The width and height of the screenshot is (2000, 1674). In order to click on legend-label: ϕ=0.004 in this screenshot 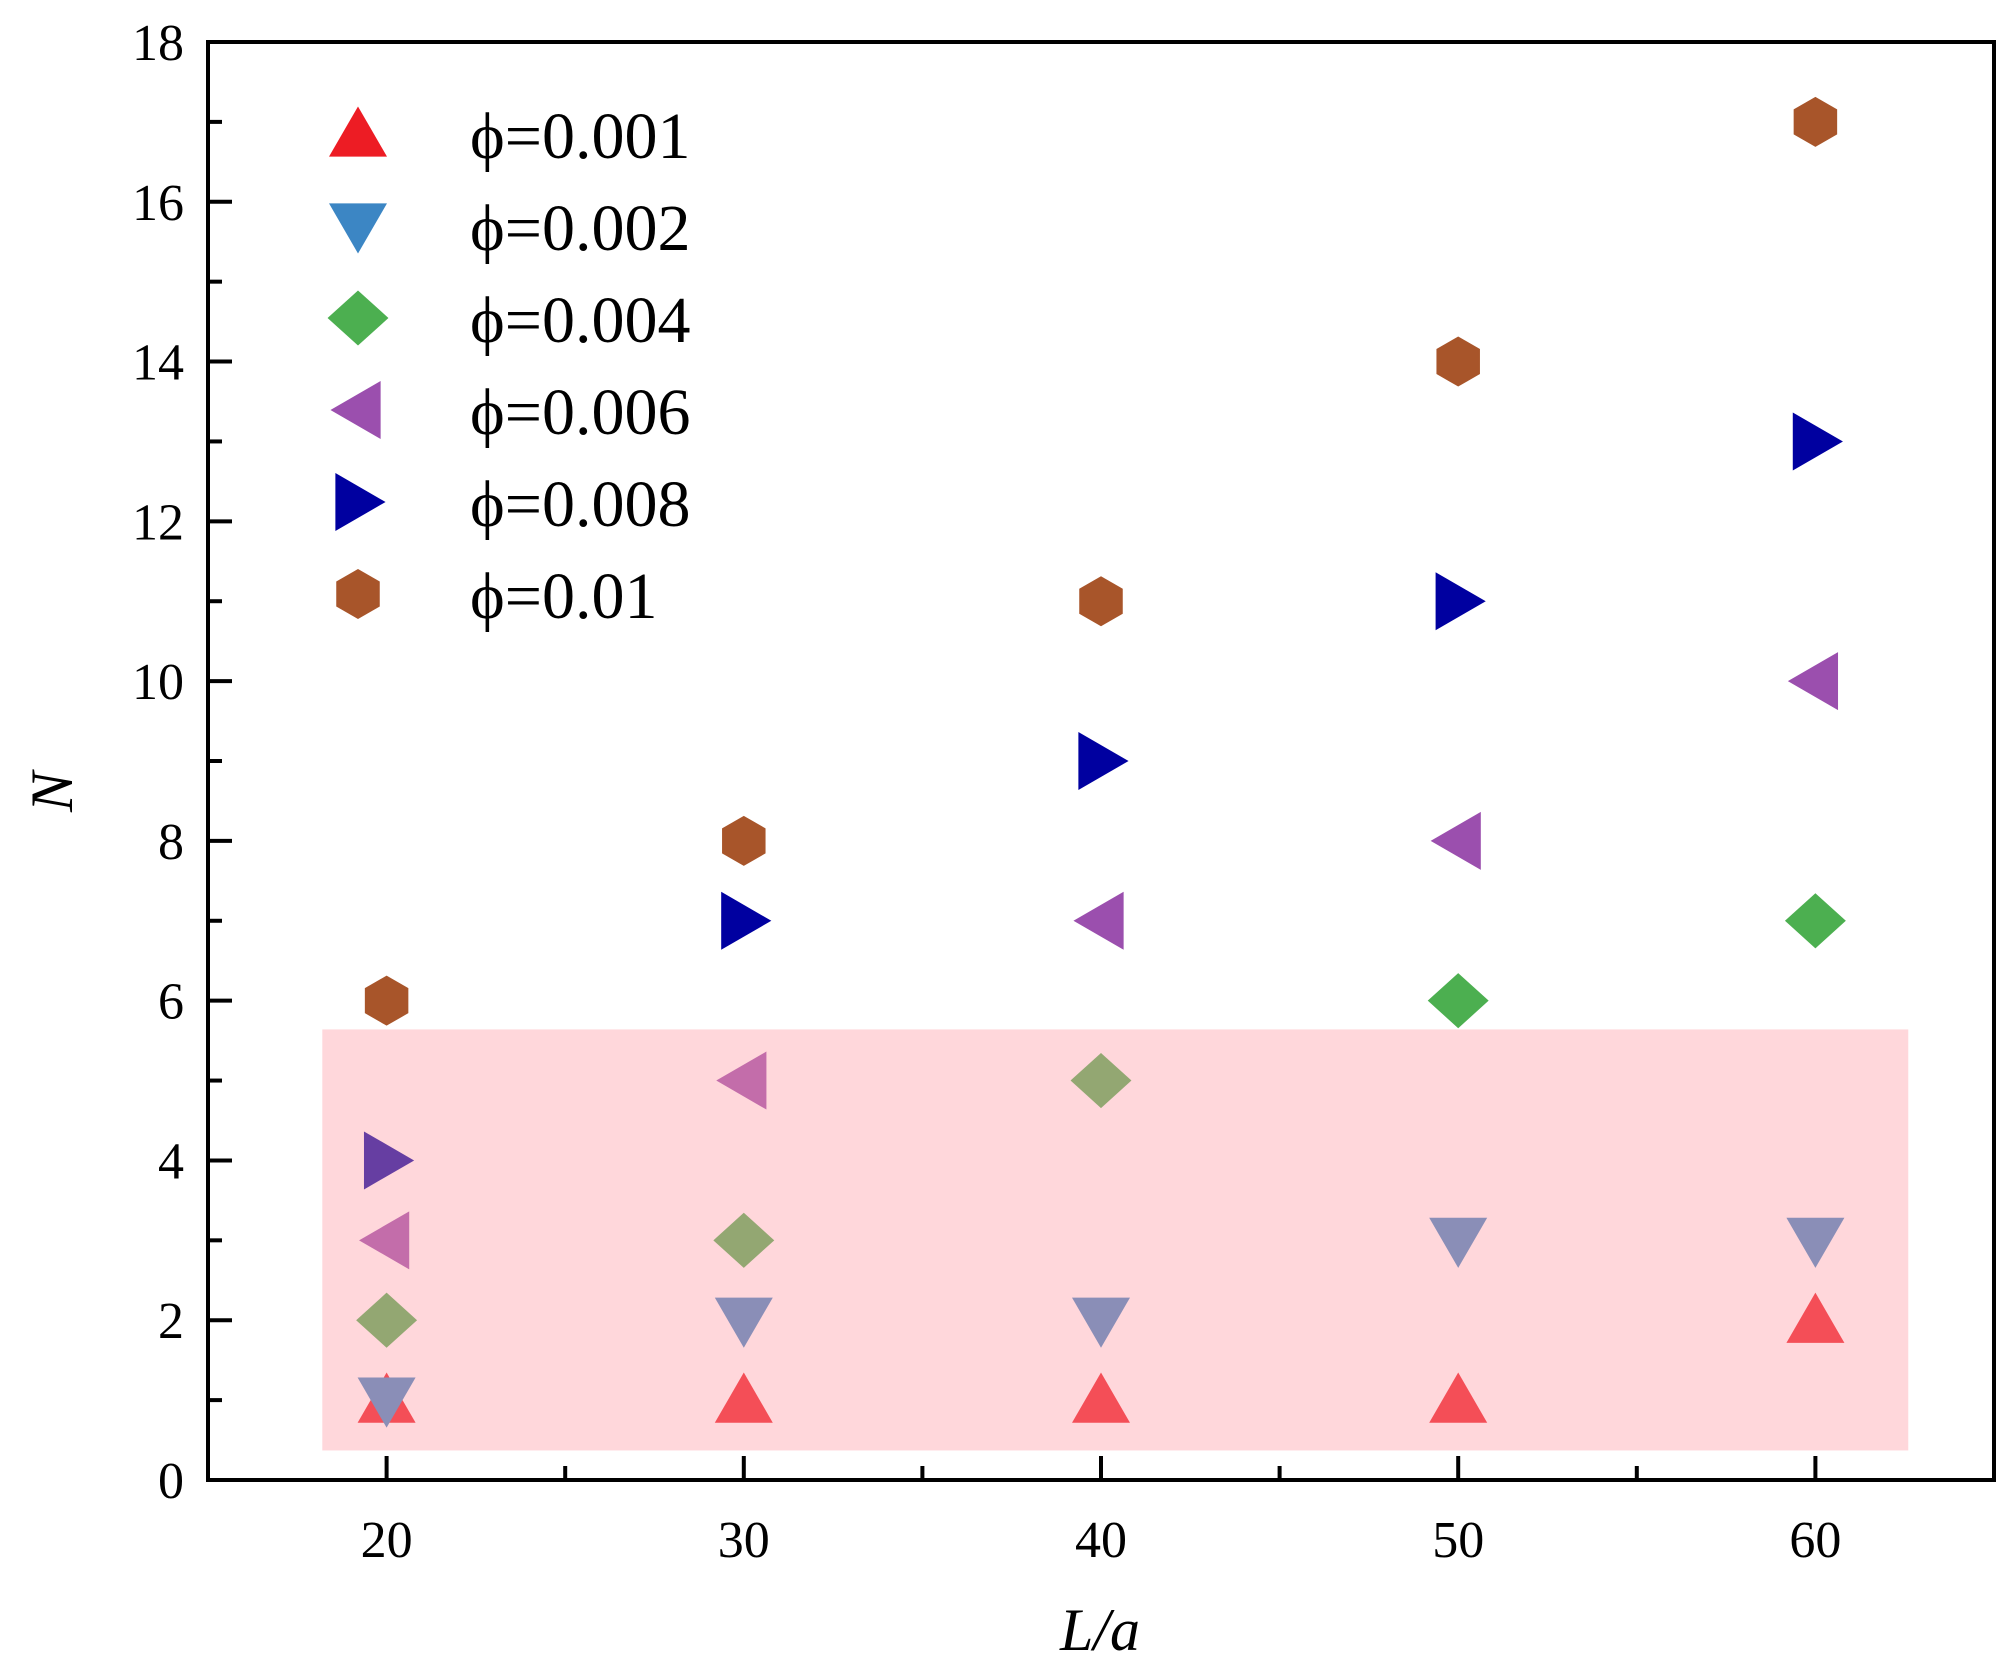, I will do `click(580, 320)`.